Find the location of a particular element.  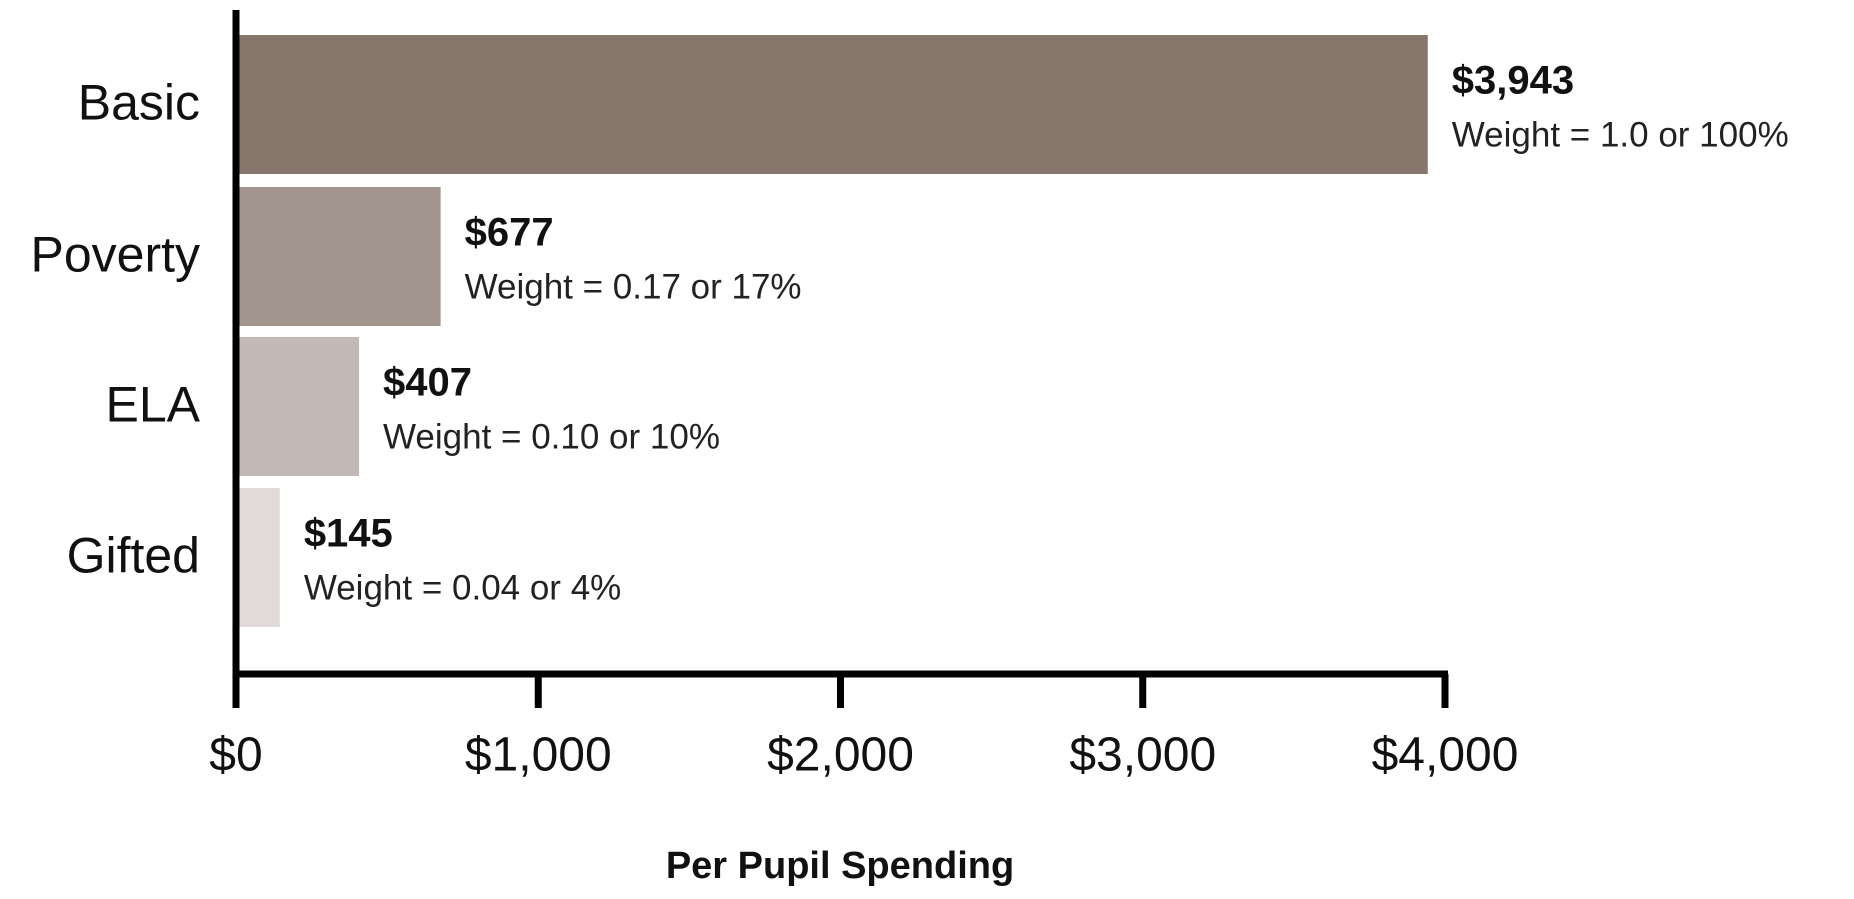

value-label: $677 is located at coordinates (509, 233).